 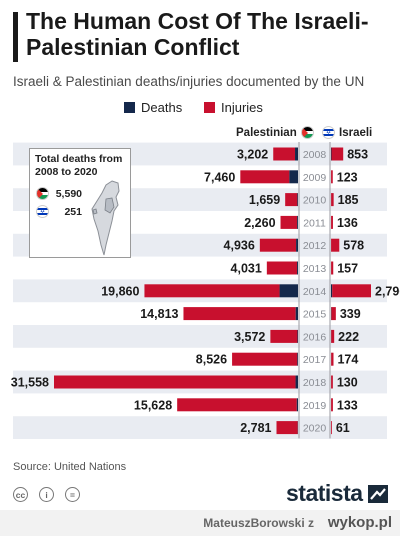 What do you see at coordinates (42, 193) in the screenshot?
I see `palestine-flag-icon` at bounding box center [42, 193].